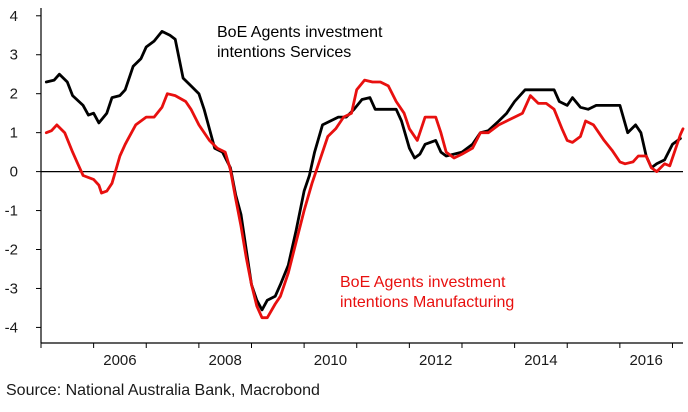 Image resolution: width=688 pixels, height=412 pixels. Describe the element at coordinates (11, 288) in the screenshot. I see `y-tick-label: -3` at that location.